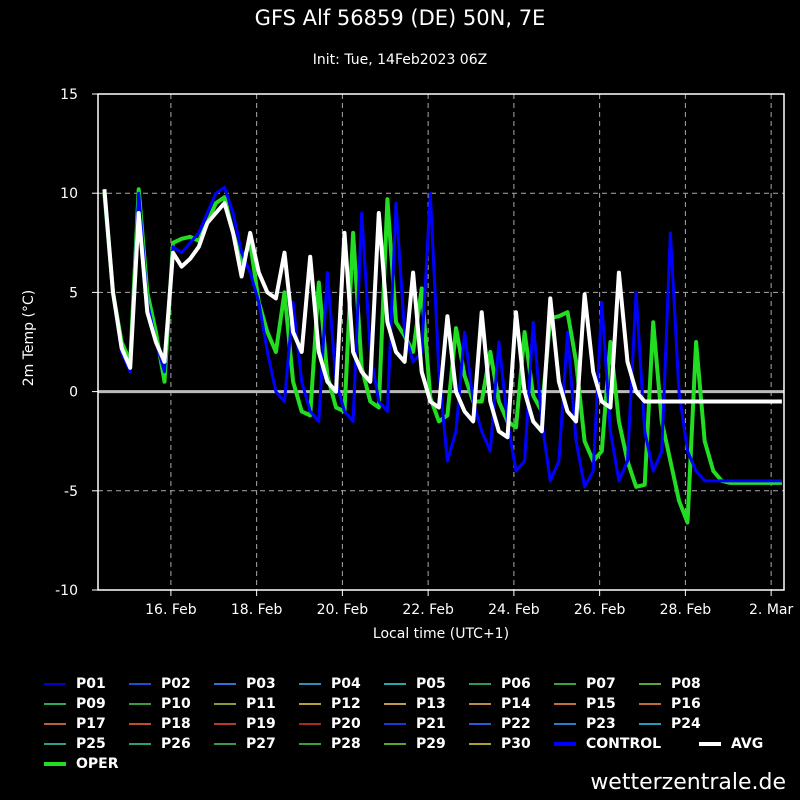 The image size is (800, 800). I want to click on legend-label: P13, so click(431, 704).